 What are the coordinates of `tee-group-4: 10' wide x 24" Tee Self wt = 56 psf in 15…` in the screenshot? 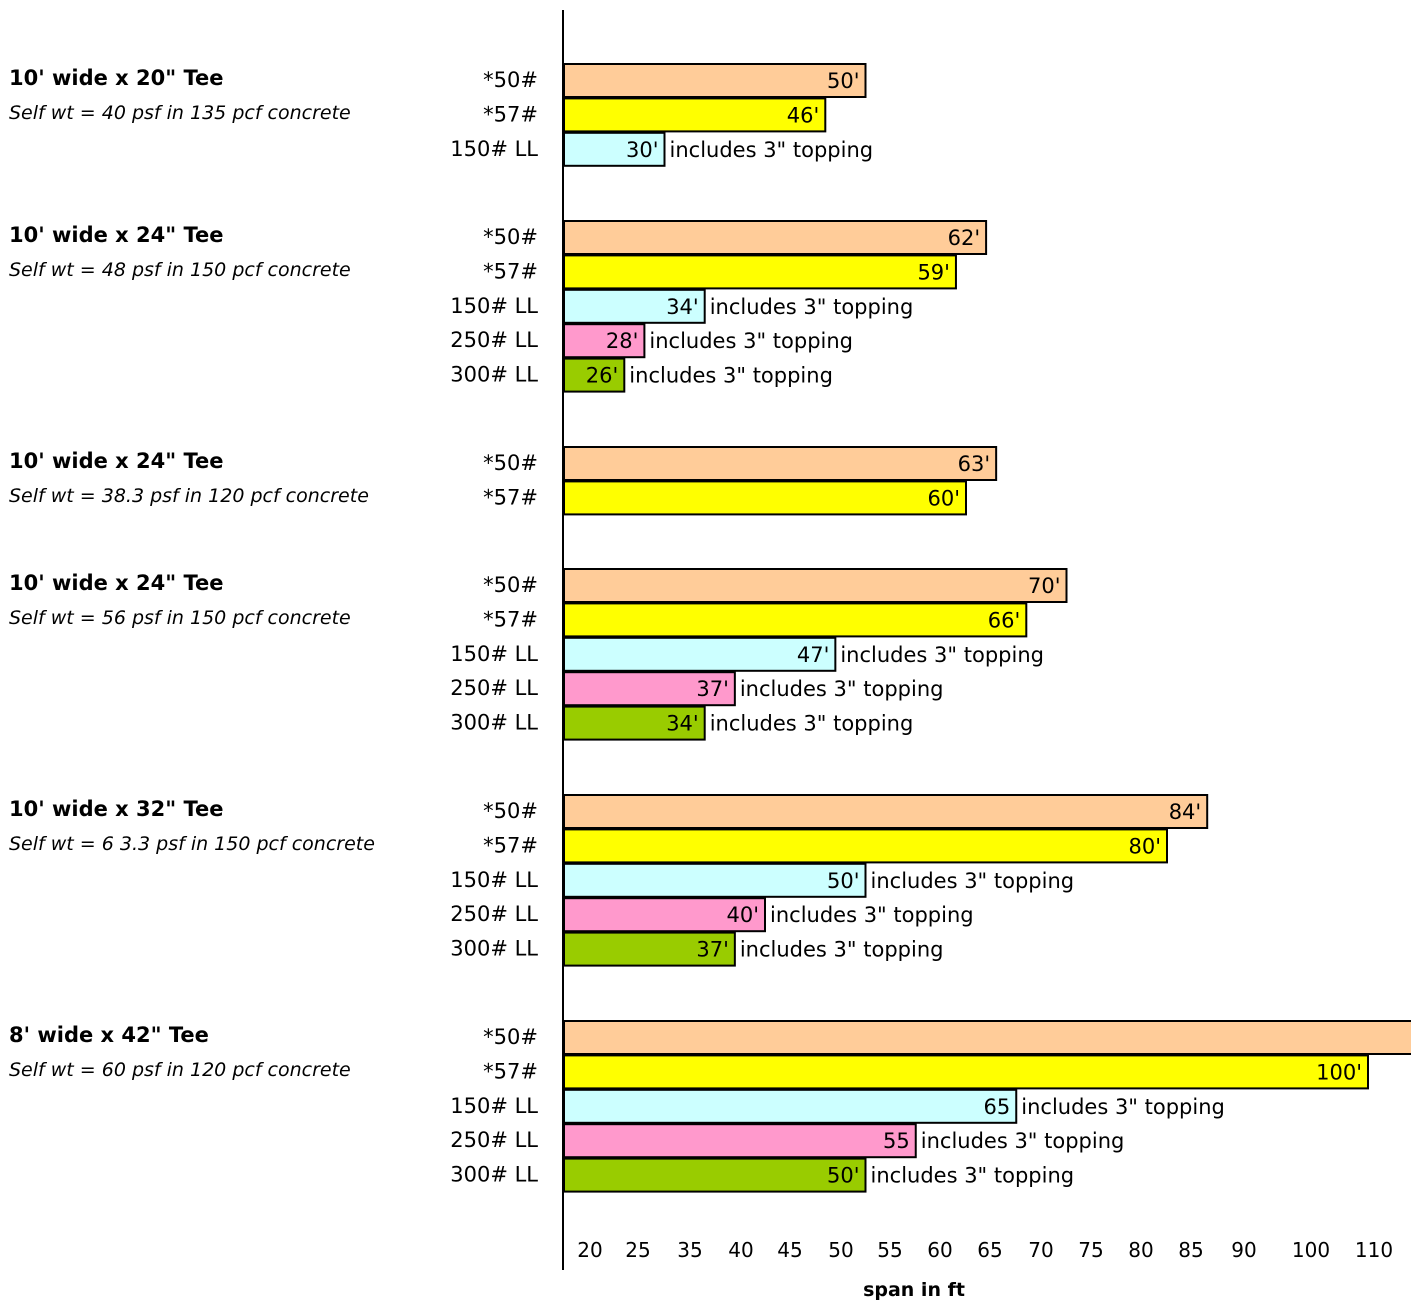 It's located at (538, 654).